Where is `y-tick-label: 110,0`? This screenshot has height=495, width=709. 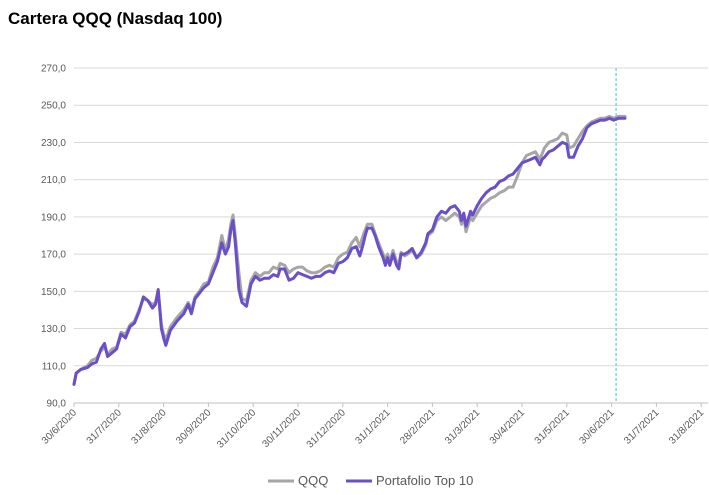
y-tick-label: 110,0 is located at coordinates (54, 366).